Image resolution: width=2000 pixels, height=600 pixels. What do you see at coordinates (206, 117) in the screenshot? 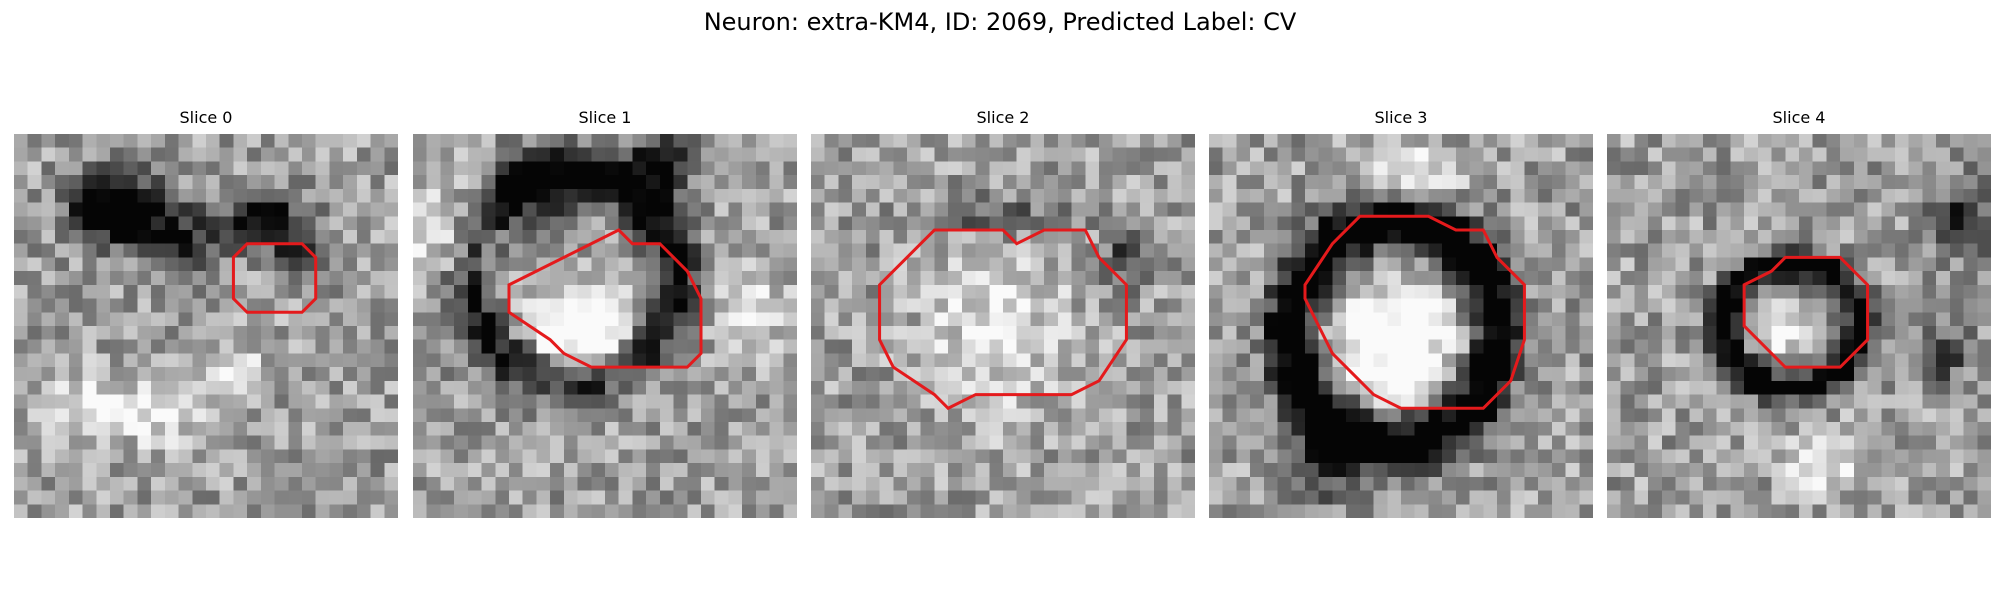
I see `slice-title: Slice 0` at bounding box center [206, 117].